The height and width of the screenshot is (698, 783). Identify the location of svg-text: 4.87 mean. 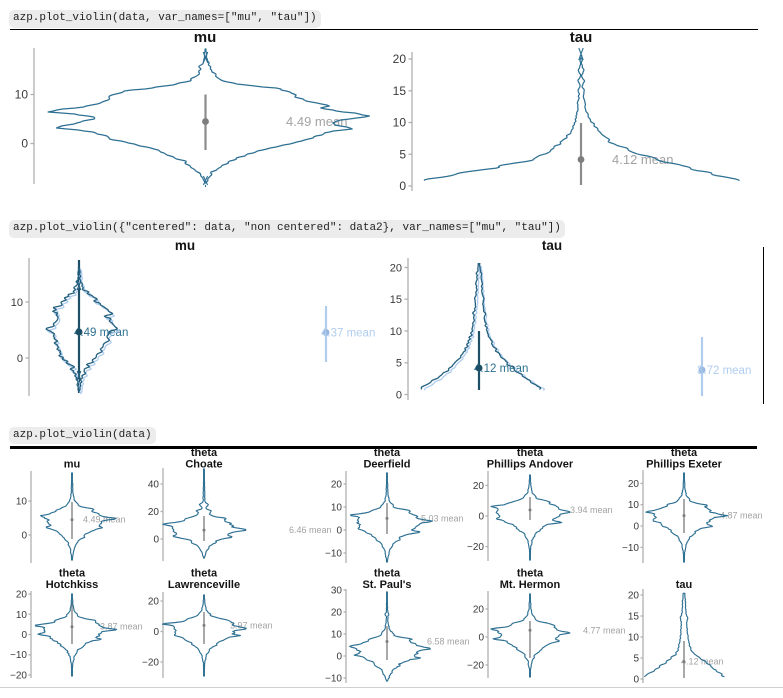
(741, 516).